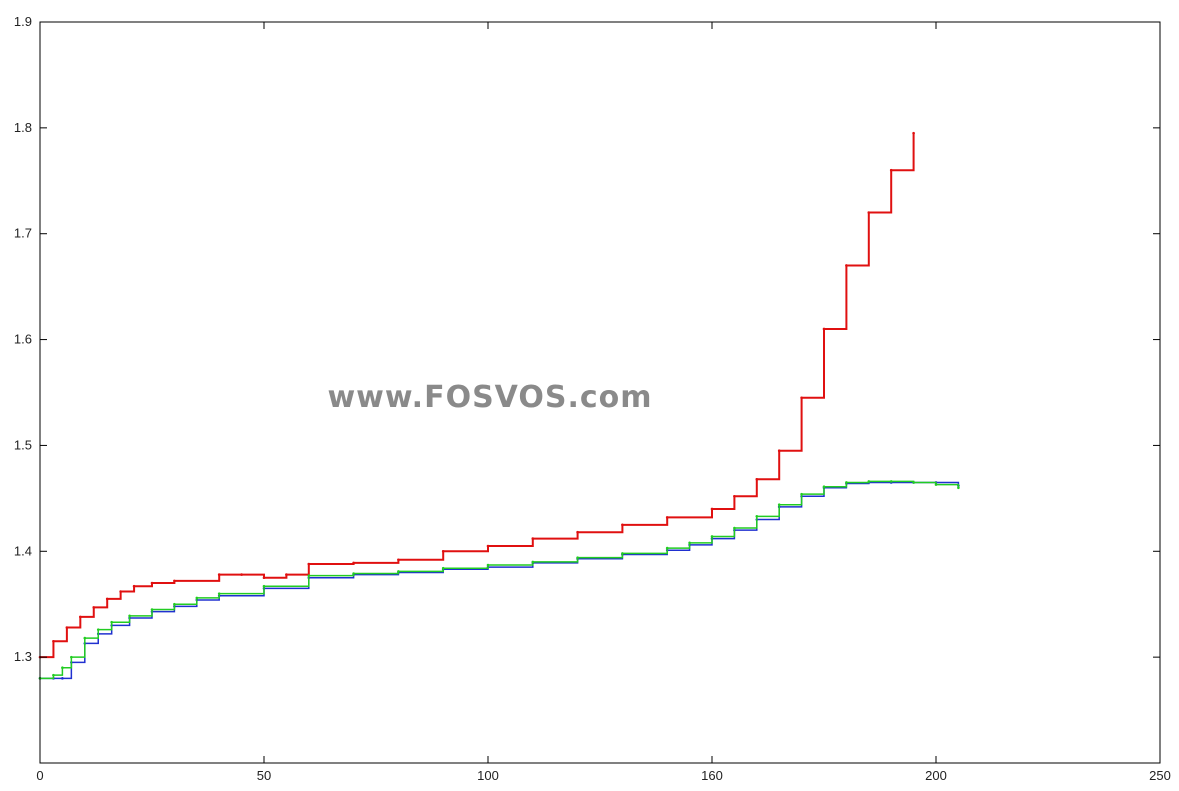  What do you see at coordinates (1160, 775) in the screenshot?
I see `x-tick-label: 250` at bounding box center [1160, 775].